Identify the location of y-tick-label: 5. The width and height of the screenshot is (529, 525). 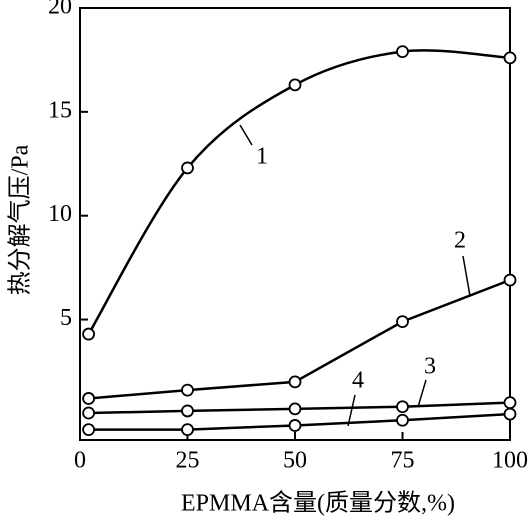
(66, 318).